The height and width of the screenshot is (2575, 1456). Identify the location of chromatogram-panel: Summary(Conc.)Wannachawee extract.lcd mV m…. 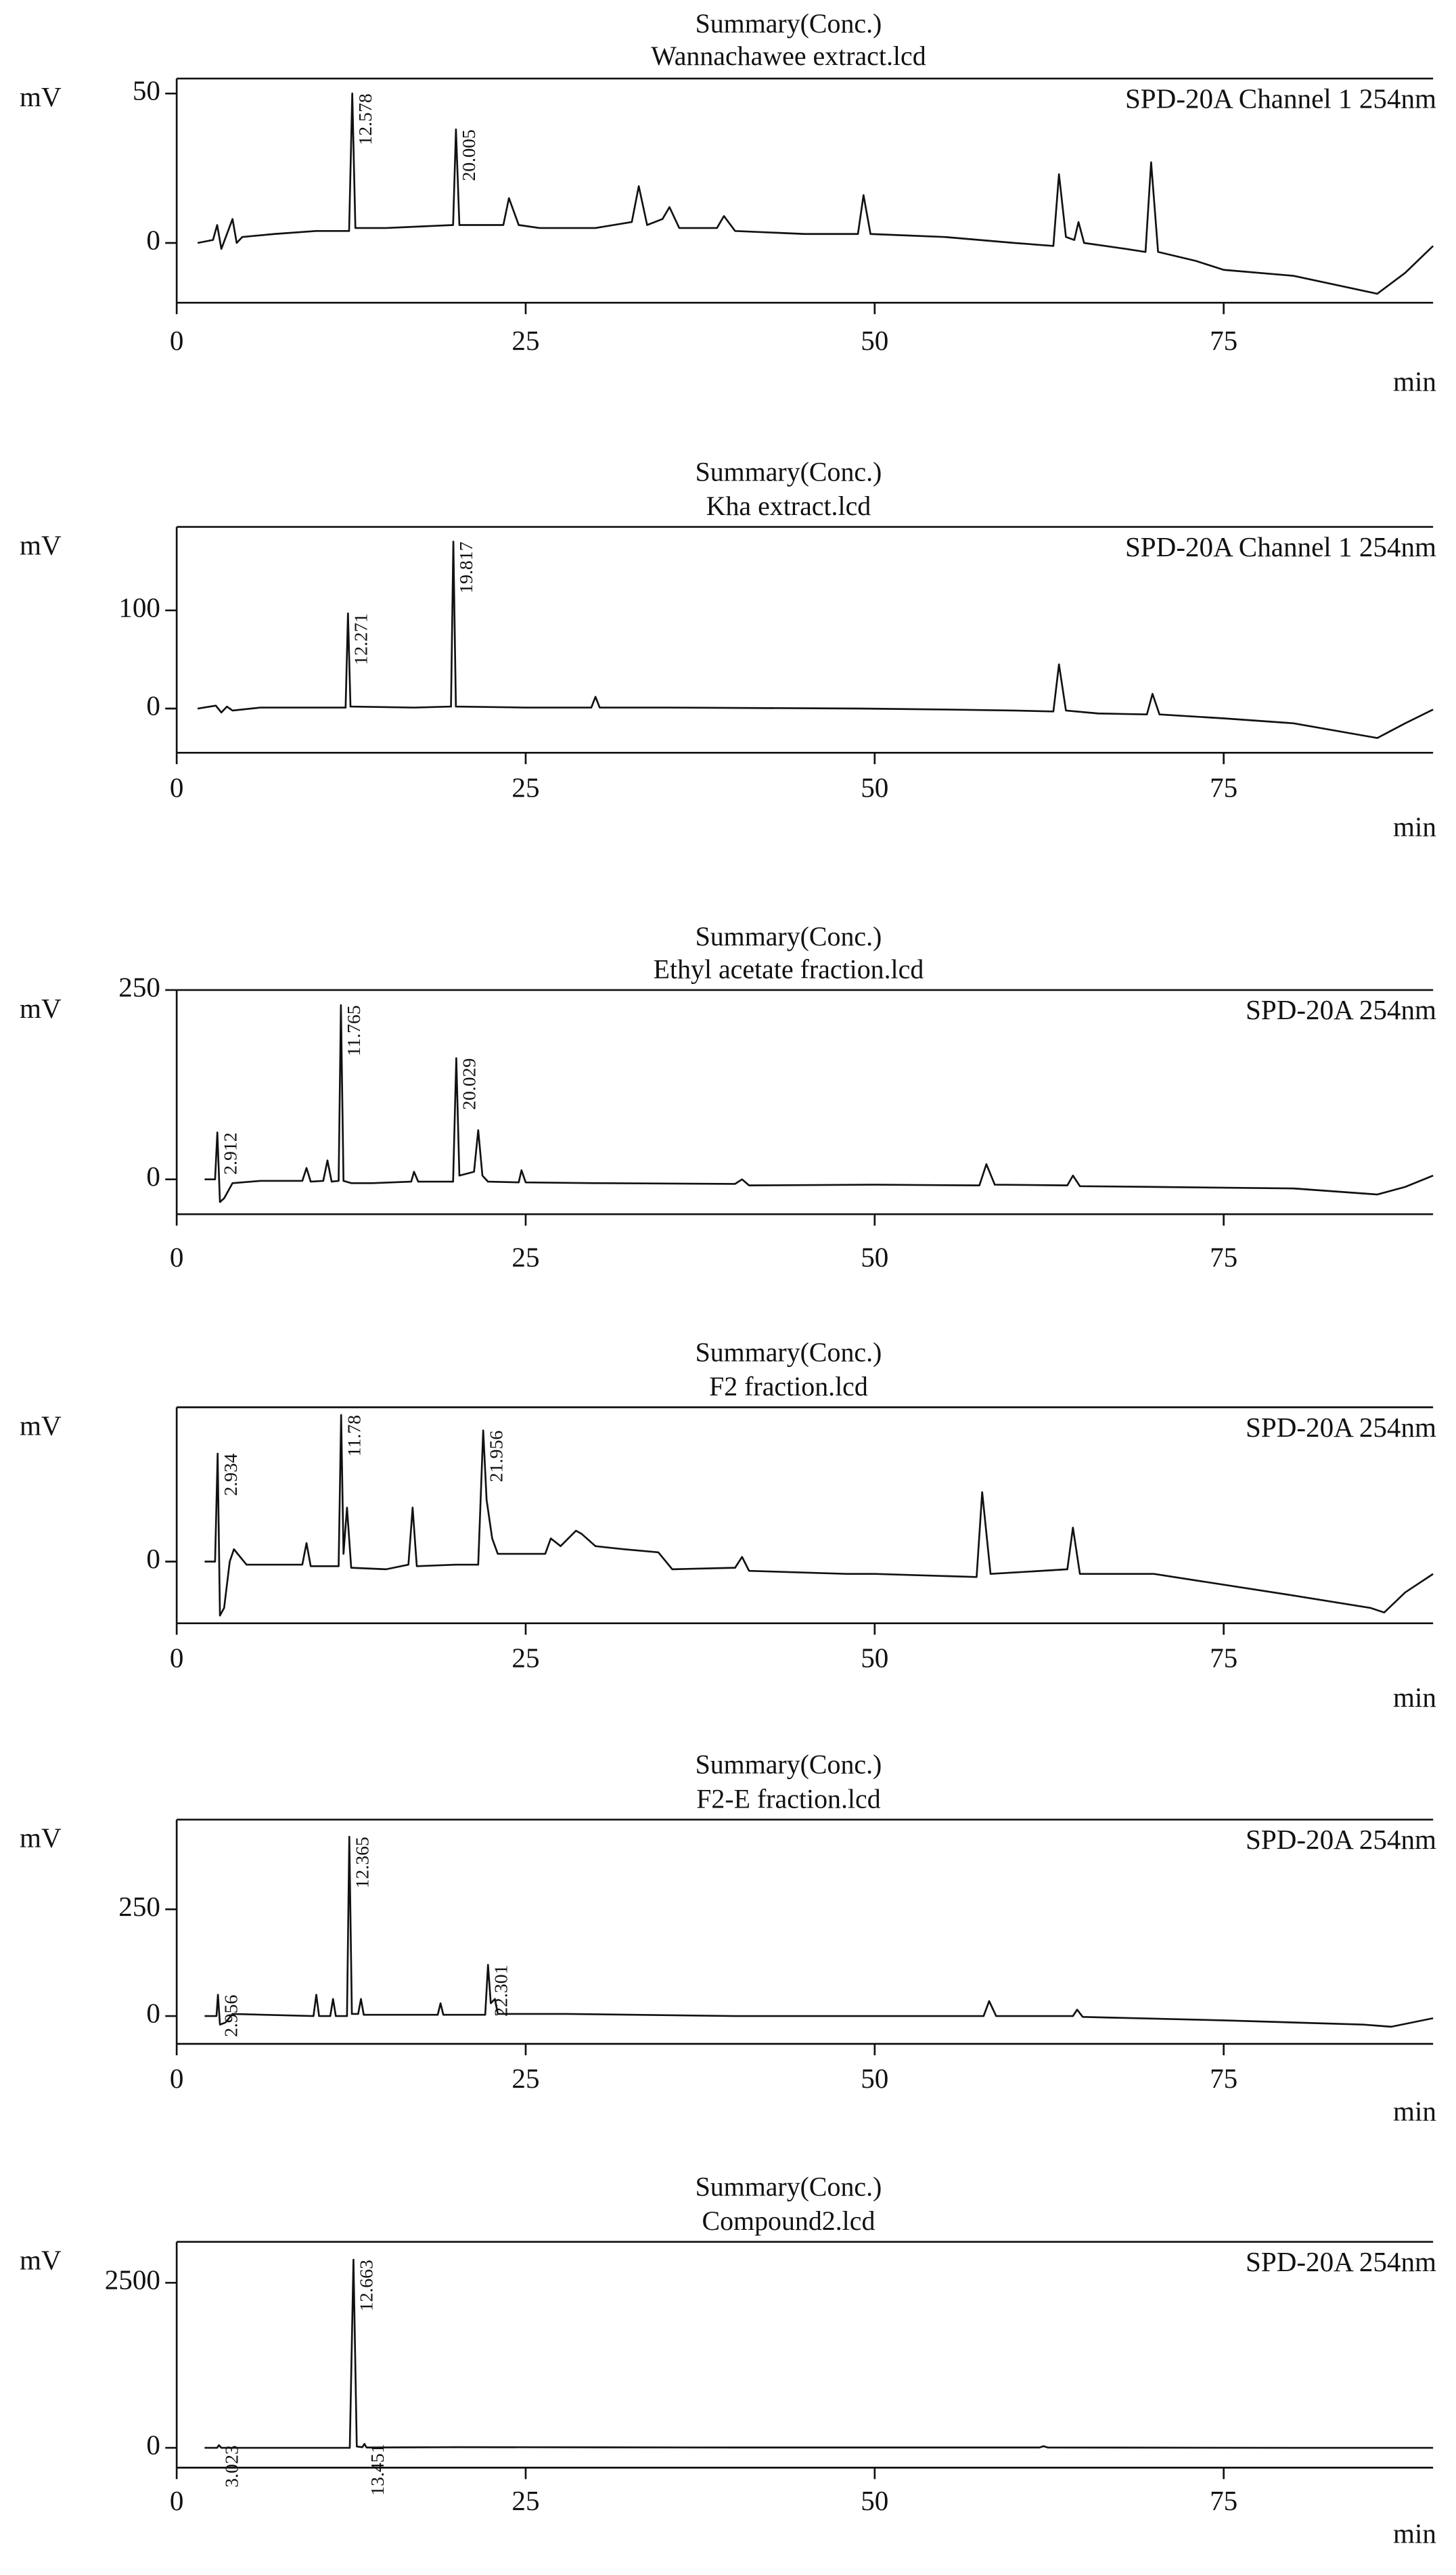
(728, 202).